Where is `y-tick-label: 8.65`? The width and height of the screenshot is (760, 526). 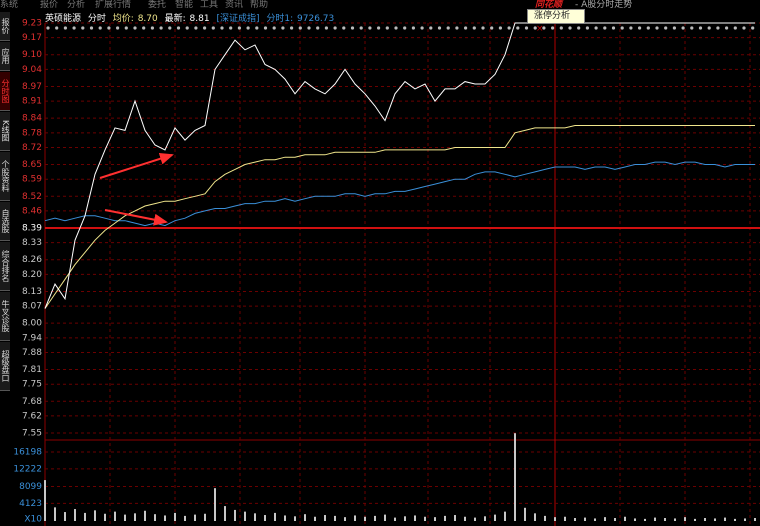 y-tick-label: 8.65 is located at coordinates (32, 165).